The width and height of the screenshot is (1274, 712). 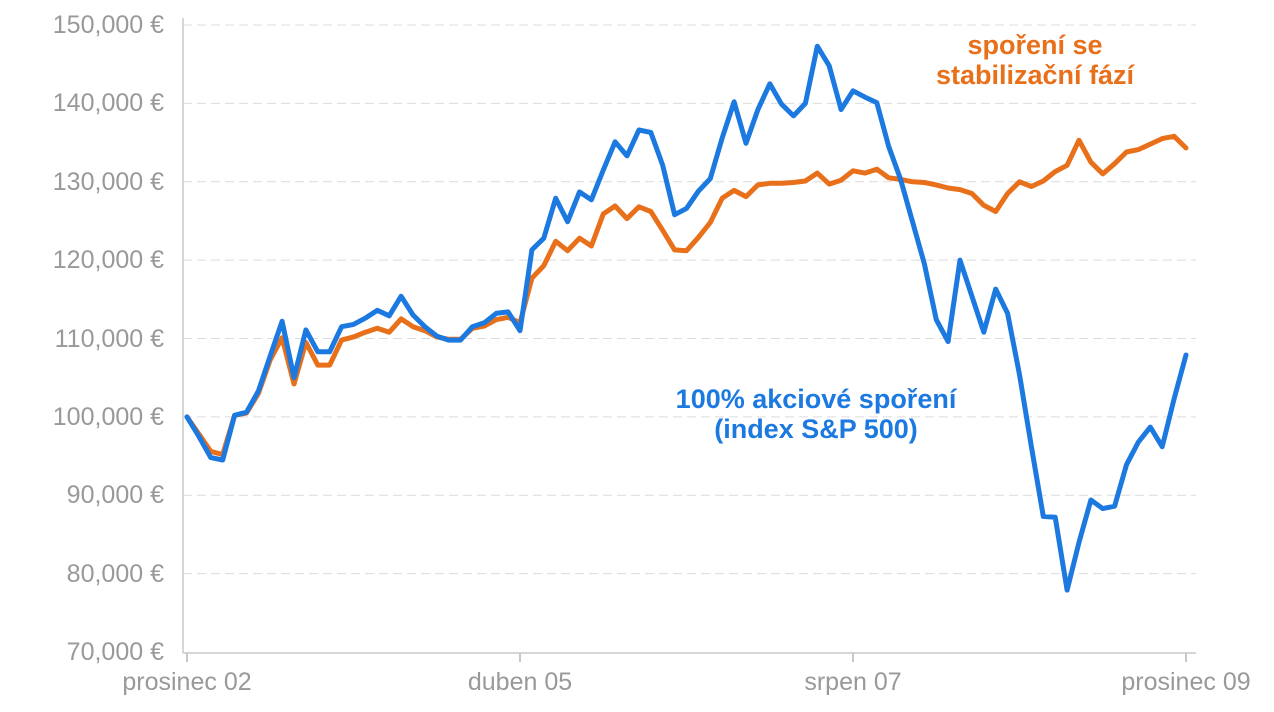 What do you see at coordinates (108, 181) in the screenshot?
I see `y-tick-label: 130,000 €` at bounding box center [108, 181].